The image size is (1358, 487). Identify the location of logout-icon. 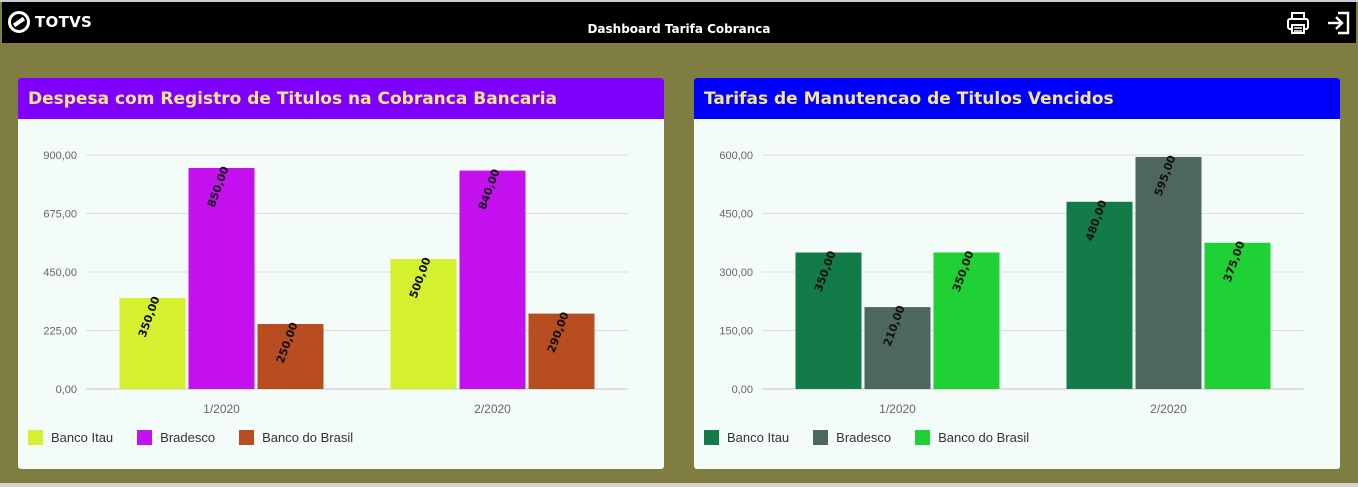
(1338, 23).